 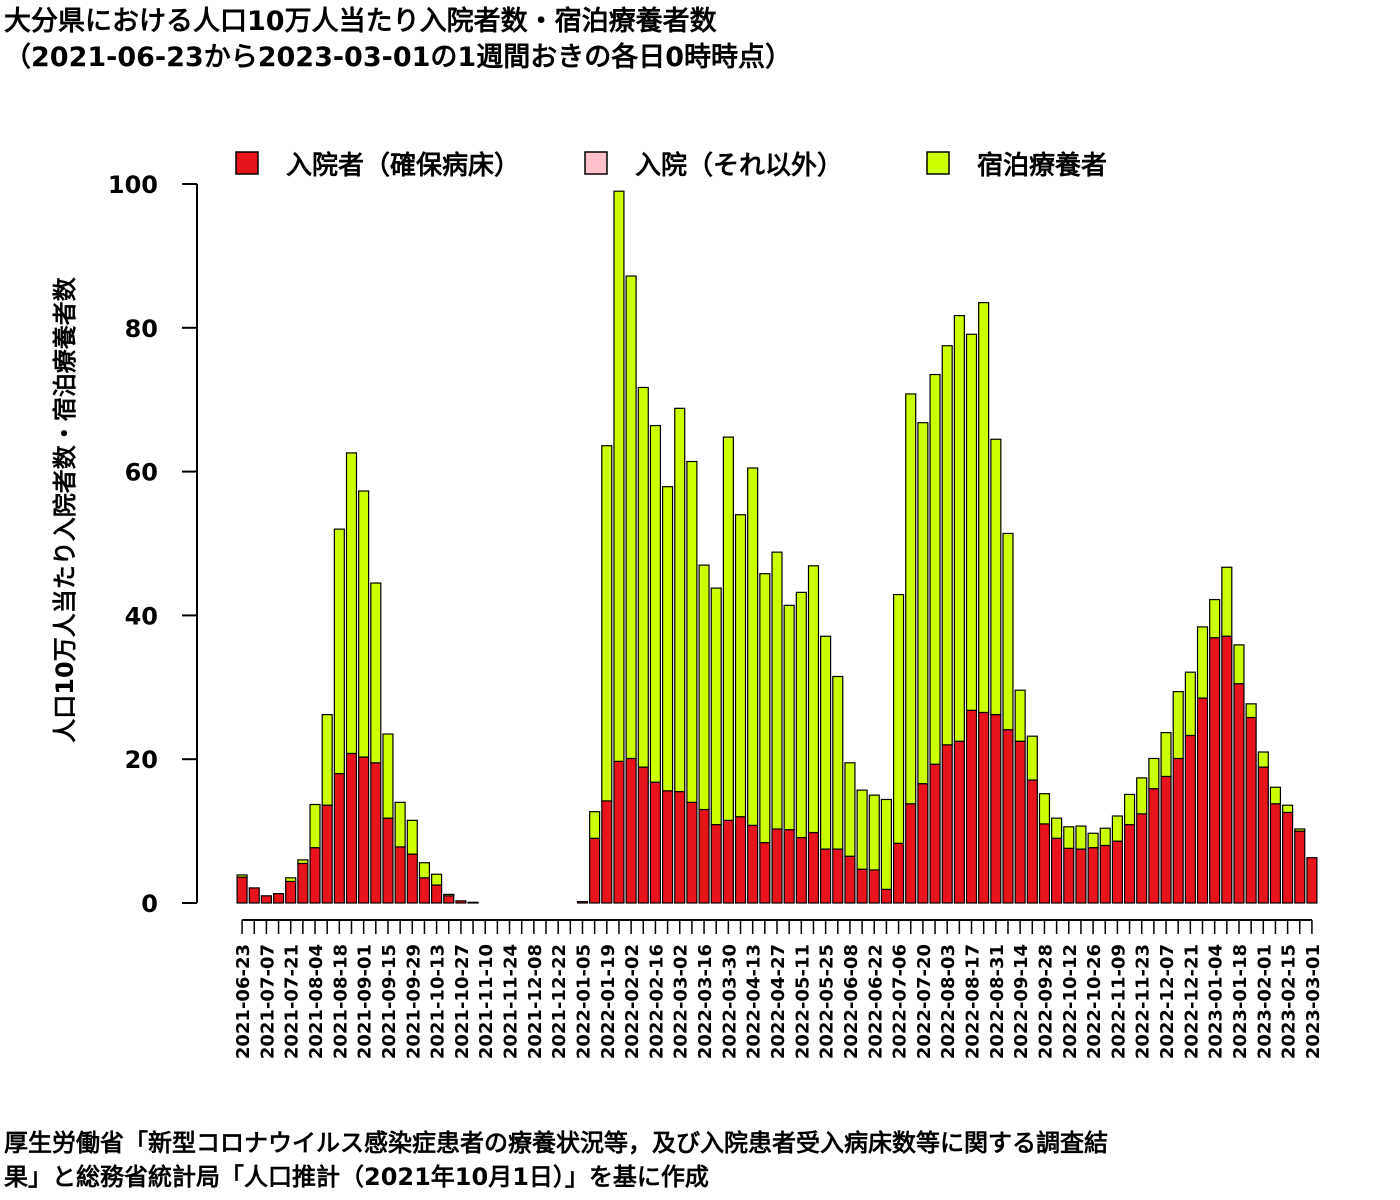 What do you see at coordinates (377, 165) in the screenshot?
I see `legend-item: 入院者（確保病床）` at bounding box center [377, 165].